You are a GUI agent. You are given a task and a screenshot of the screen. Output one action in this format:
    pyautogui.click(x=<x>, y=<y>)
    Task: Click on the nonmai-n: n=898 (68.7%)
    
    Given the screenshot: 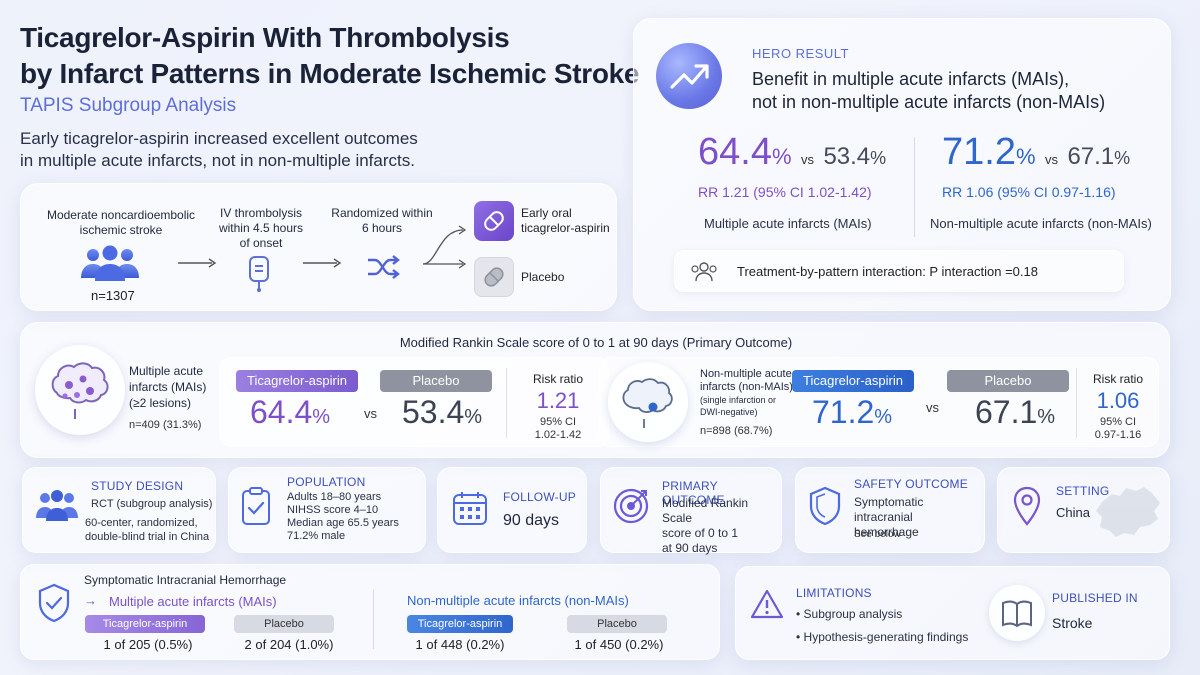 What is the action you would take?
    pyautogui.click(x=736, y=431)
    